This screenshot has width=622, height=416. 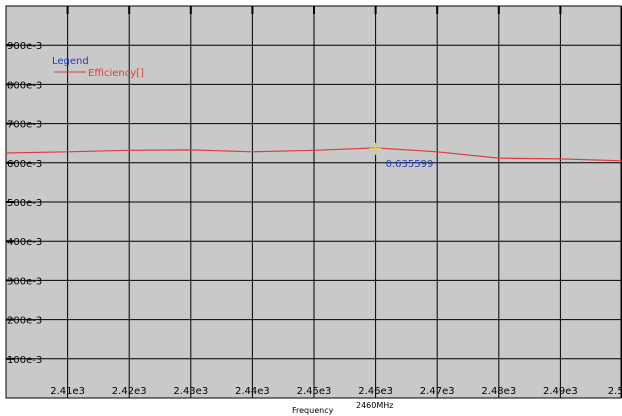 I want to click on y-tick-label: 400e-3, so click(x=24, y=242).